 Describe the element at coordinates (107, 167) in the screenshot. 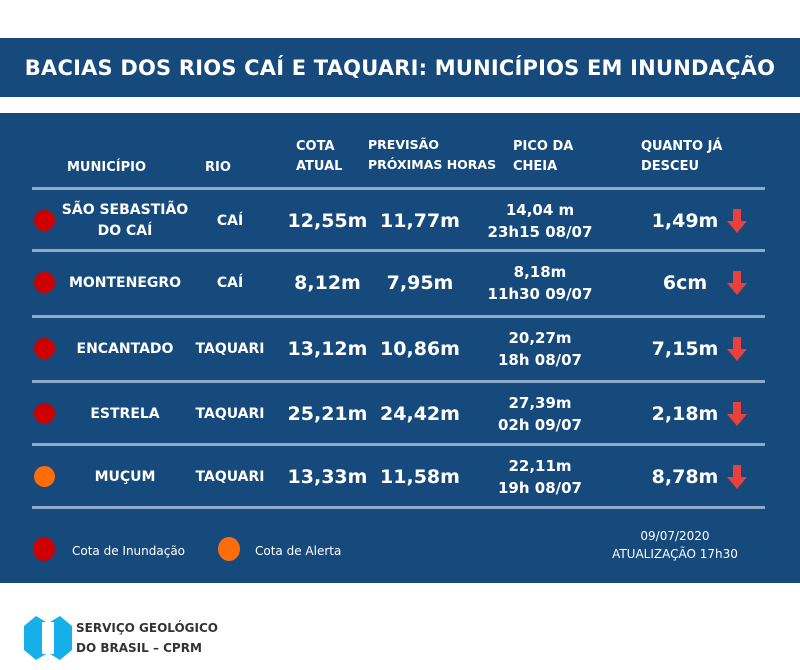

I see `header-municipio: MUNICÍPIO` at that location.